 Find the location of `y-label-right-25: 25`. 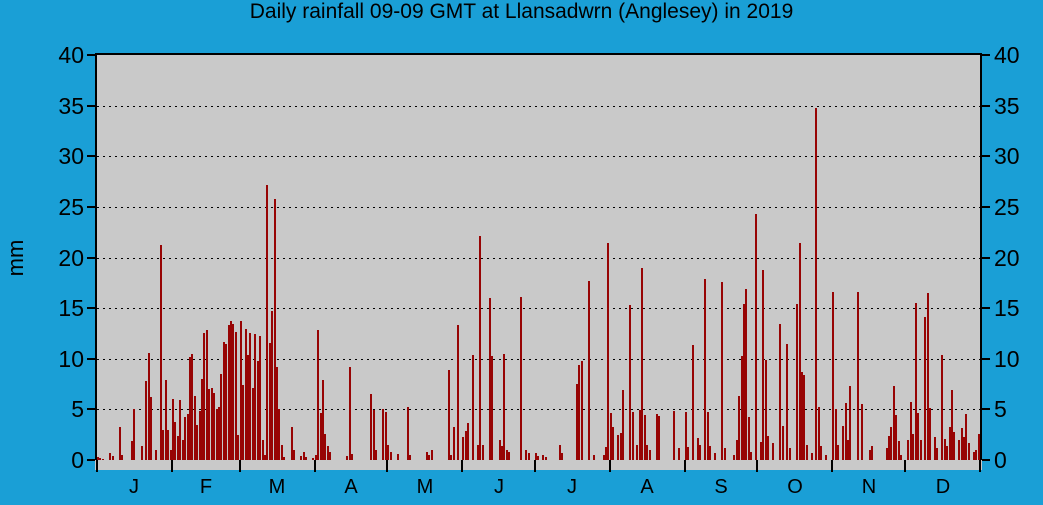

y-label-right-25: 25 is located at coordinates (1007, 206).